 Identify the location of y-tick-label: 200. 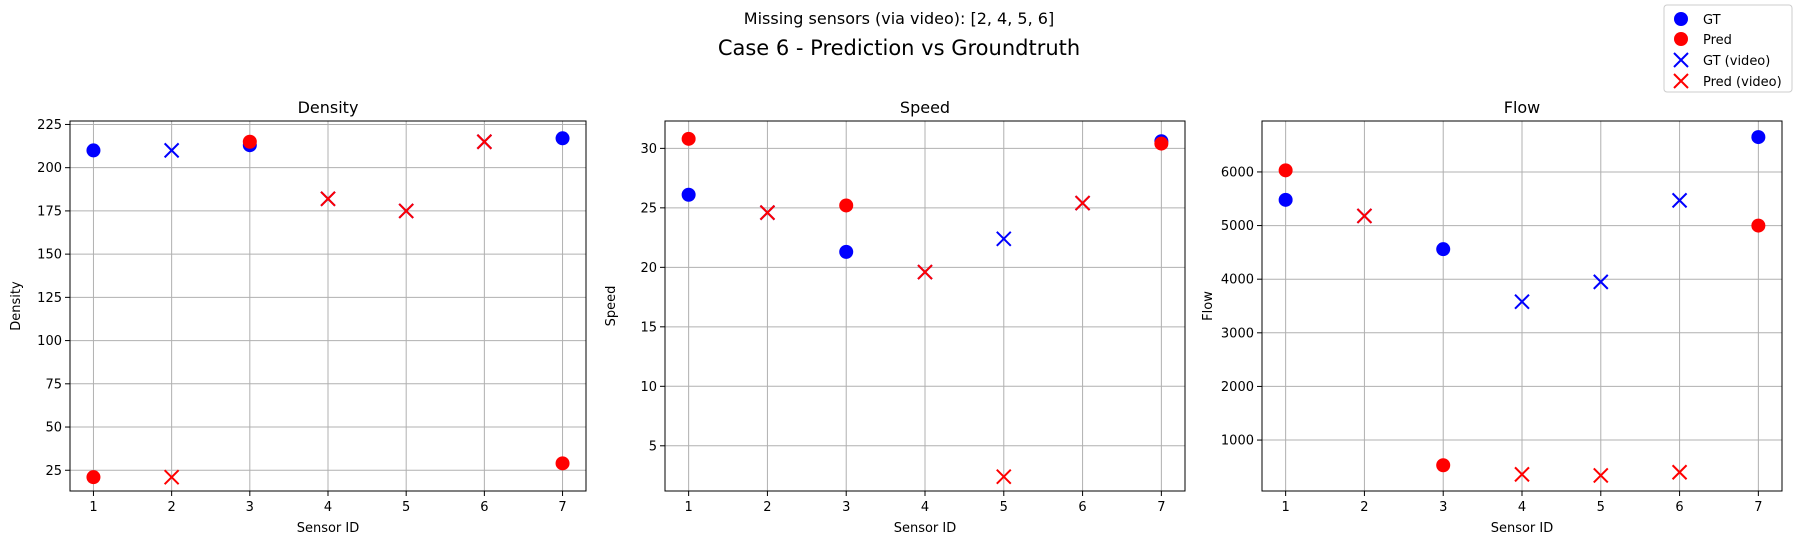
(49, 168).